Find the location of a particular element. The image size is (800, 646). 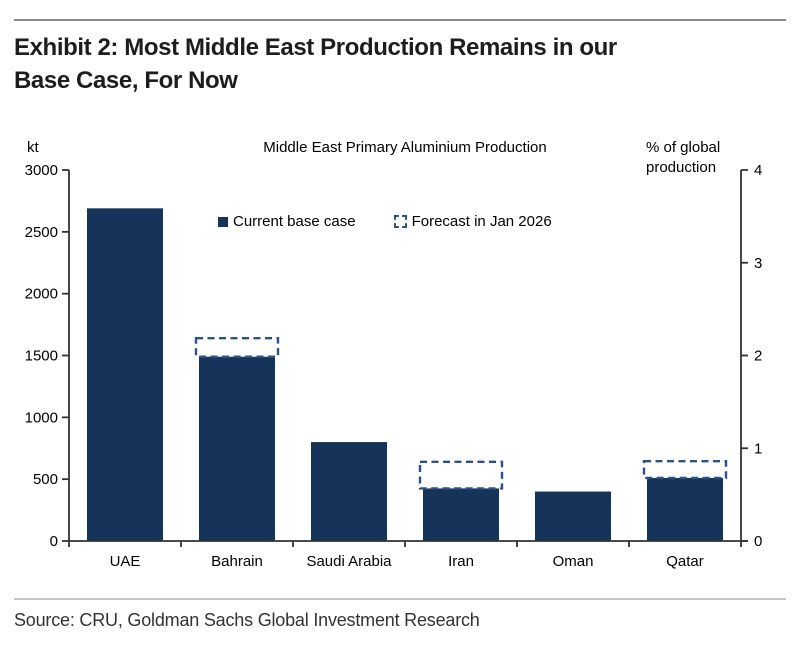

bottom-divider is located at coordinates (400, 599).